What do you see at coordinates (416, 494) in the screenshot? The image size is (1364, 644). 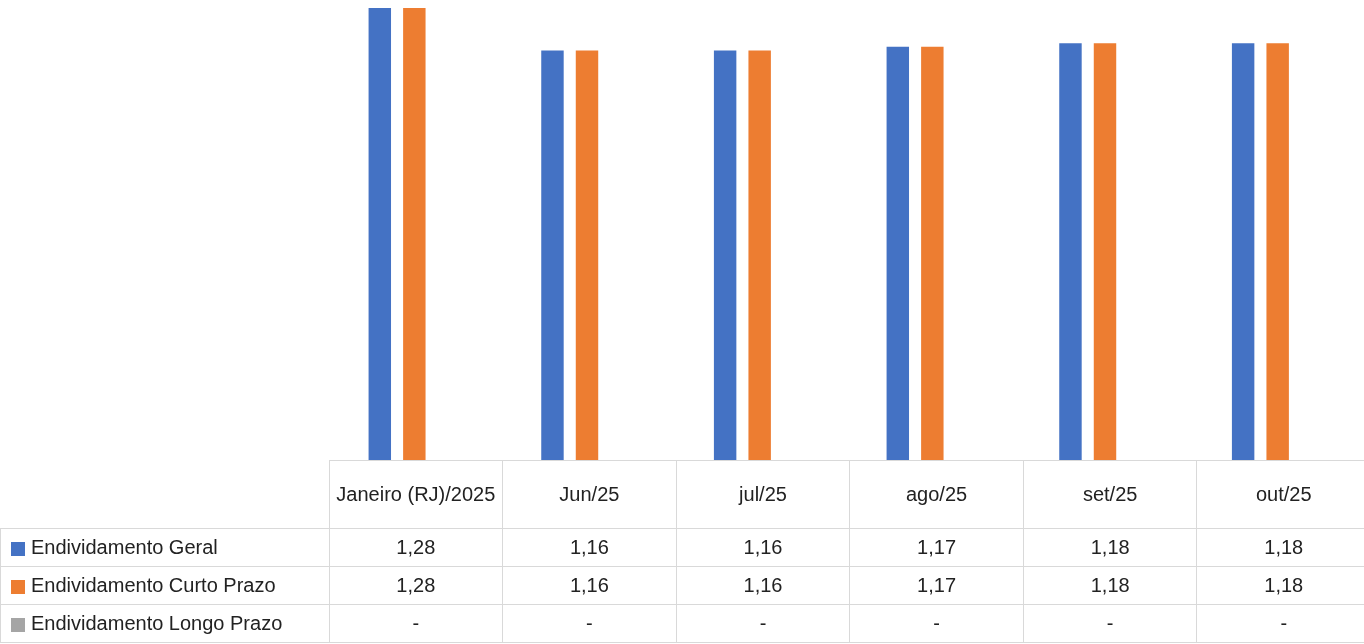 I see `x-tick-label: Janeiro (RJ)/2025` at bounding box center [416, 494].